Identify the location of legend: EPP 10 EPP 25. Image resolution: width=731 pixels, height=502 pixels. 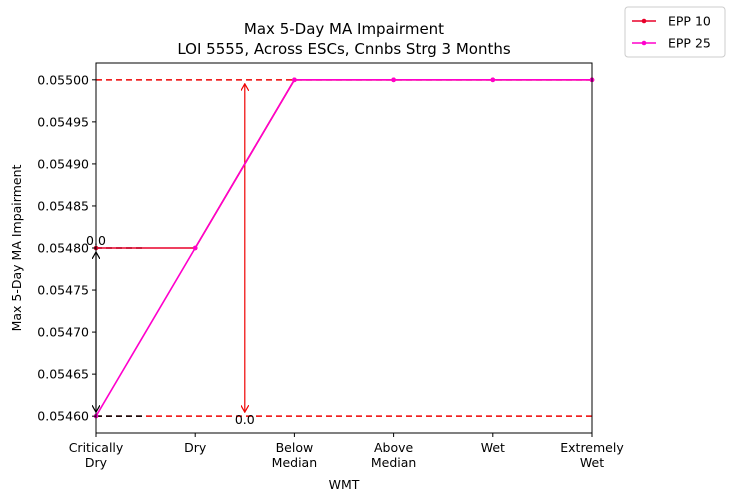
(675, 32).